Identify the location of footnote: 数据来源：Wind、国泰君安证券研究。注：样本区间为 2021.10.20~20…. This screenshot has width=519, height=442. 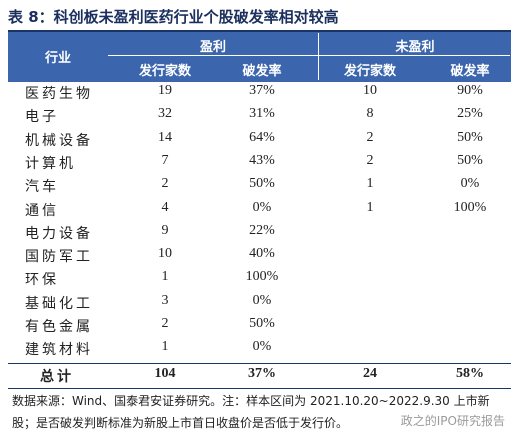
(251, 412).